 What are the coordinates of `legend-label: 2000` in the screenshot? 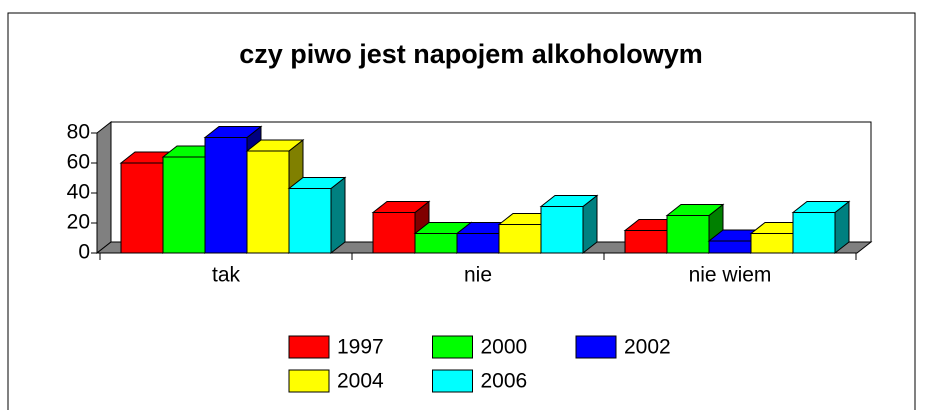 It's located at (504, 347).